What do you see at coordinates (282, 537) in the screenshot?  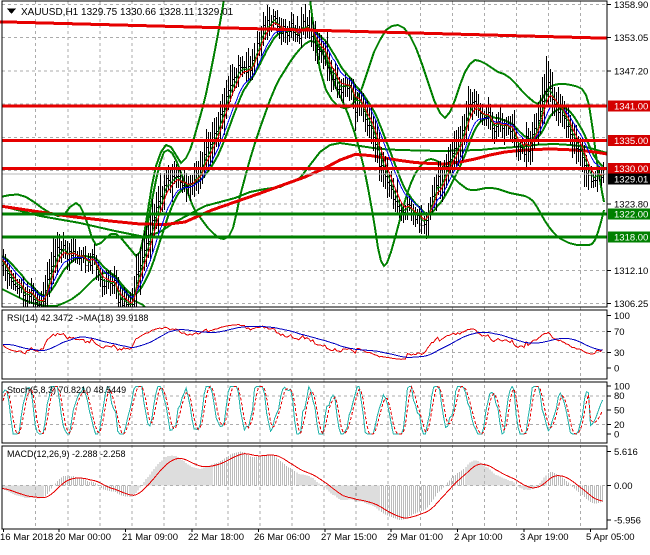 I see `svg-text: 26 Mar 06:00` at bounding box center [282, 537].